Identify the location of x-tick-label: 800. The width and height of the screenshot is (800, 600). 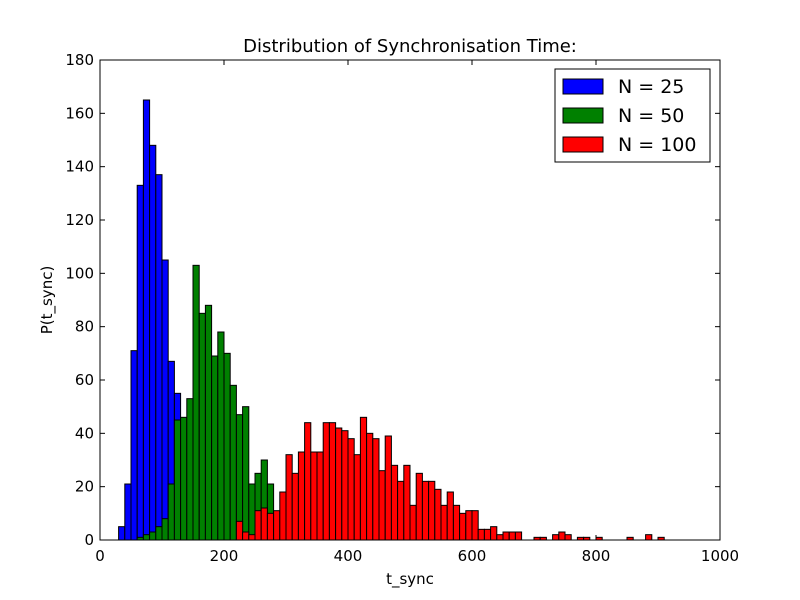
(596, 556).